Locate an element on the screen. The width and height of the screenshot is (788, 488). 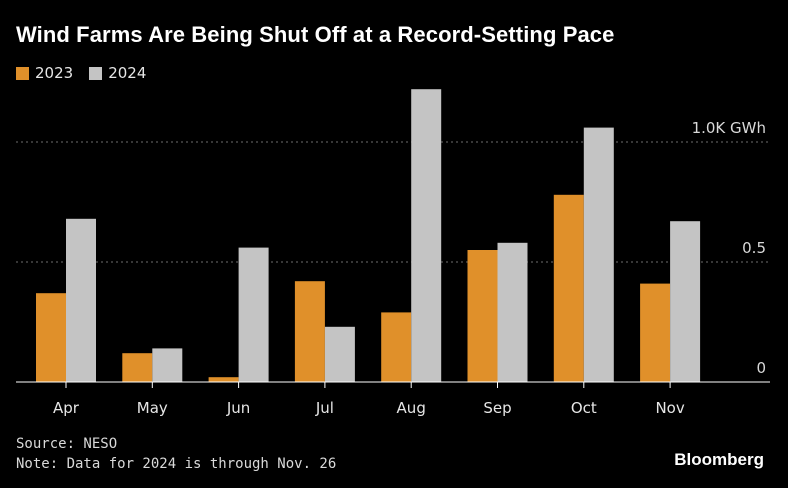
legend-label-2024: 2024 is located at coordinates (127, 73).